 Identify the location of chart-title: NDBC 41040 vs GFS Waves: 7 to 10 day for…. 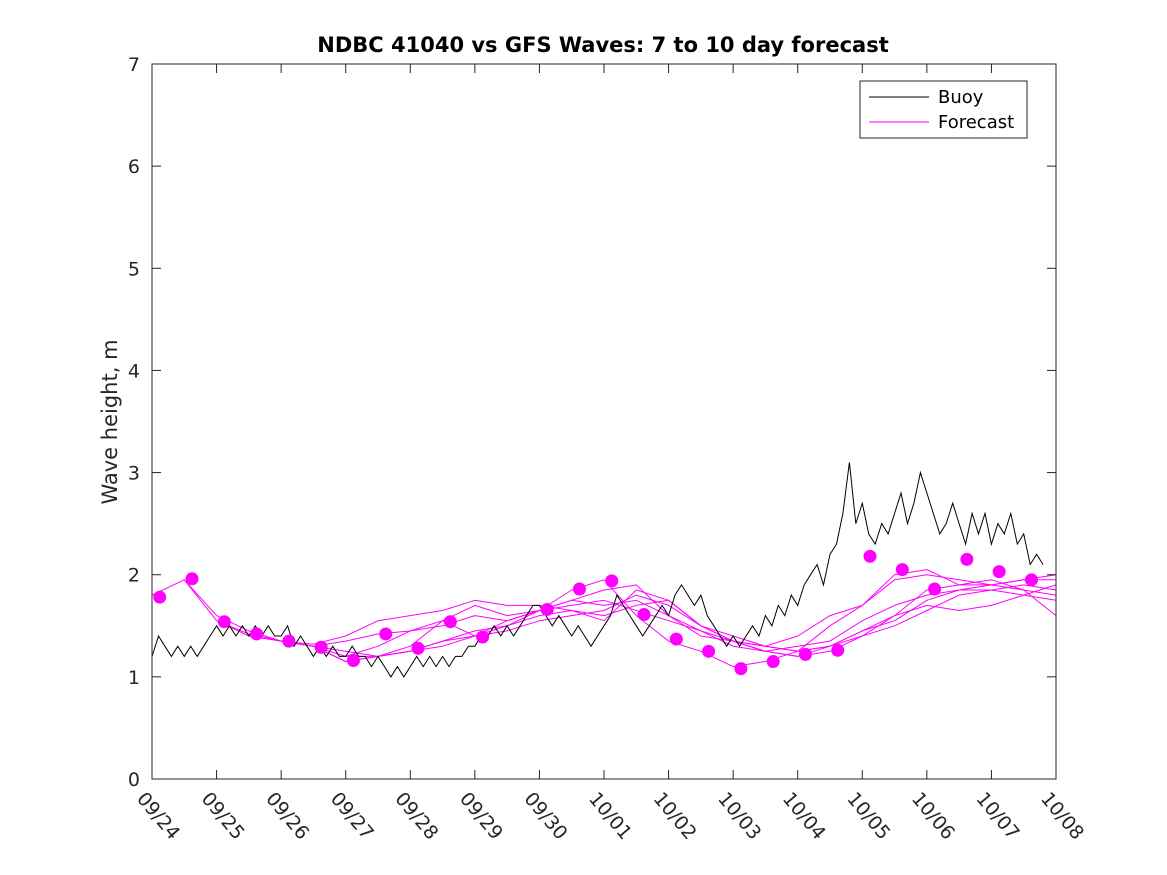
(602, 45).